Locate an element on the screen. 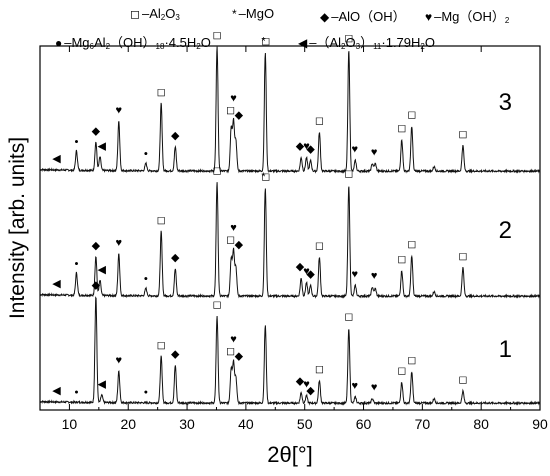  legend-beta-text-b: O is located at coordinates (350, 42).